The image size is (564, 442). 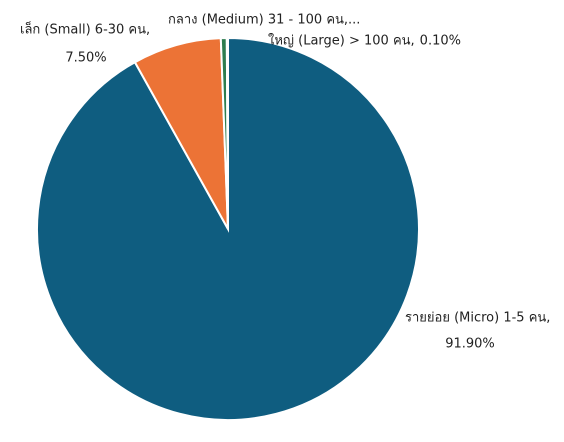 What do you see at coordinates (341, 41) in the screenshot?
I see `slice-label: ใหญ่ (Large) > 100 คน,` at bounding box center [341, 41].